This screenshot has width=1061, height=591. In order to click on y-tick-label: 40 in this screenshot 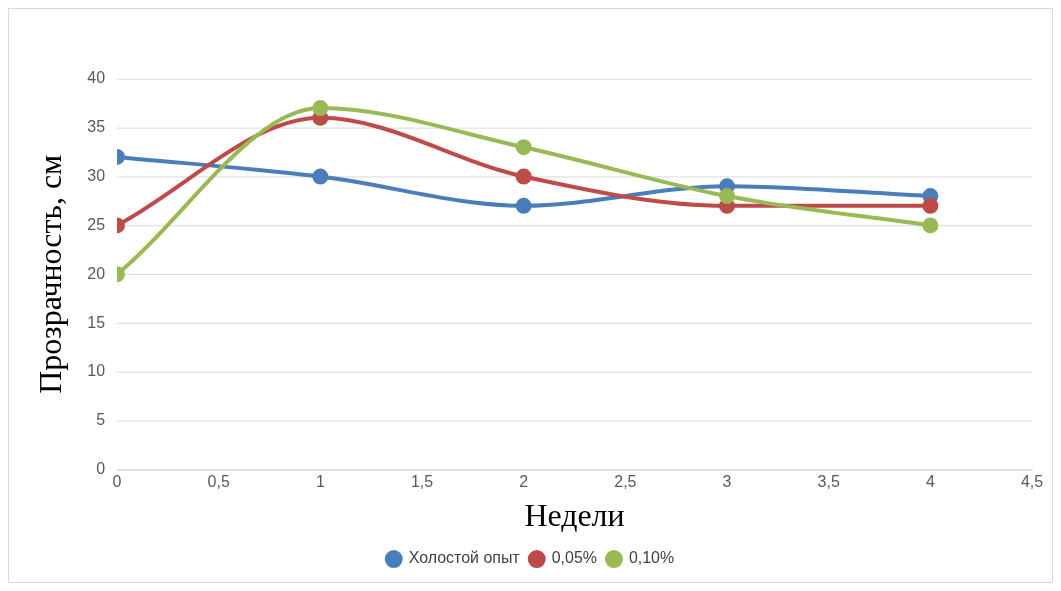, I will do `click(96, 78)`.